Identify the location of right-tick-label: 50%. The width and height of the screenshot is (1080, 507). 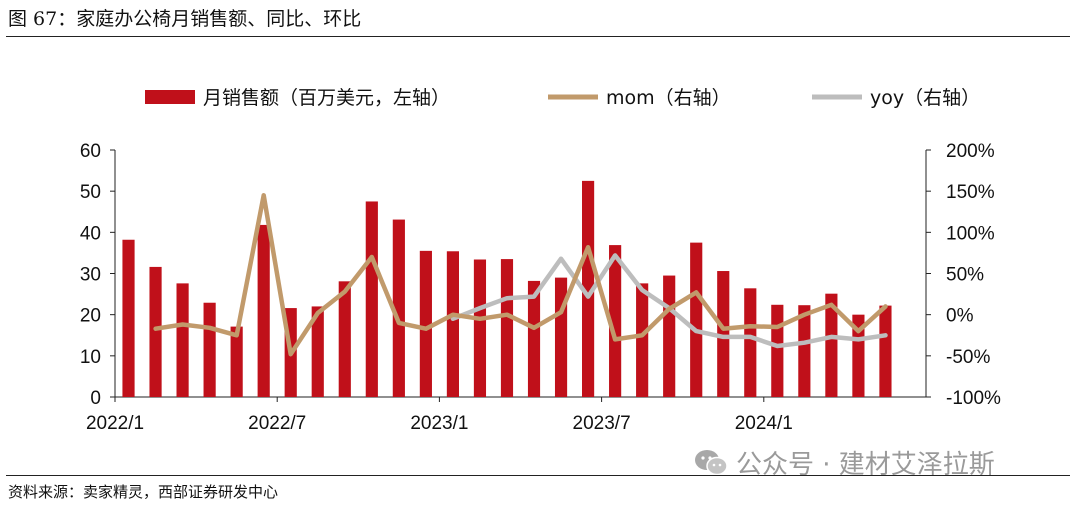
(965, 275).